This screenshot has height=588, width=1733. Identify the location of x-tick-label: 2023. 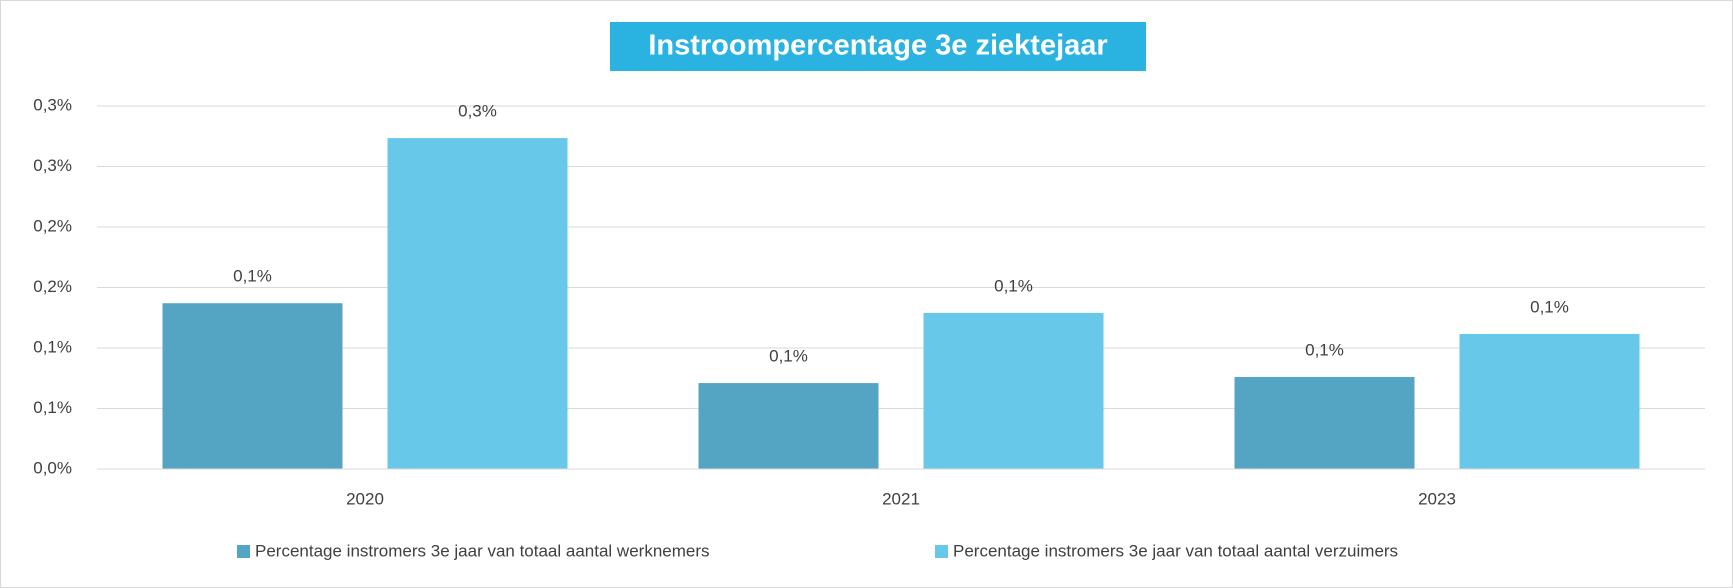
(1437, 498).